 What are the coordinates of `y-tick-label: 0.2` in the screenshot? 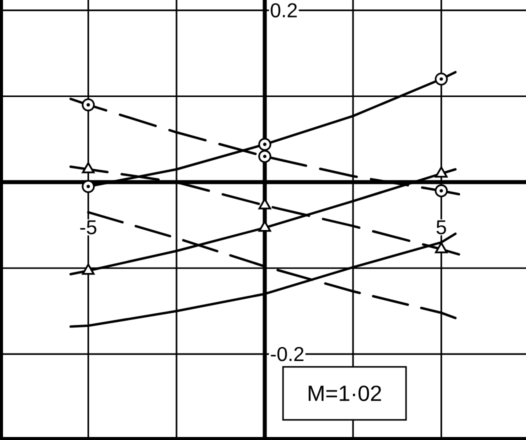 It's located at (283, 10).